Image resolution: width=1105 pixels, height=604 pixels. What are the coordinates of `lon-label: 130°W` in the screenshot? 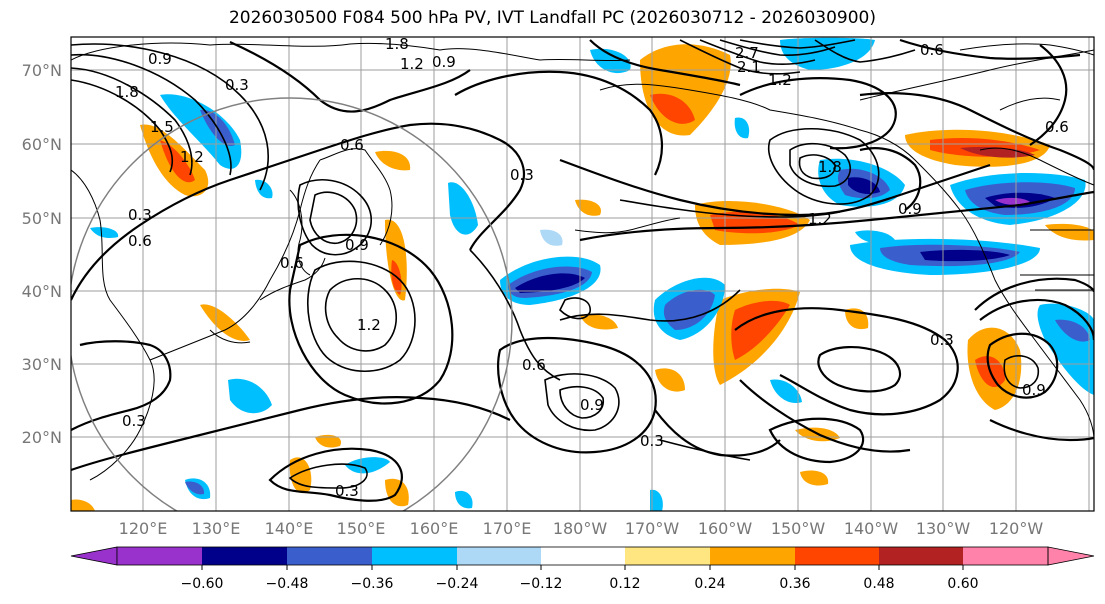 It's located at (943, 528).